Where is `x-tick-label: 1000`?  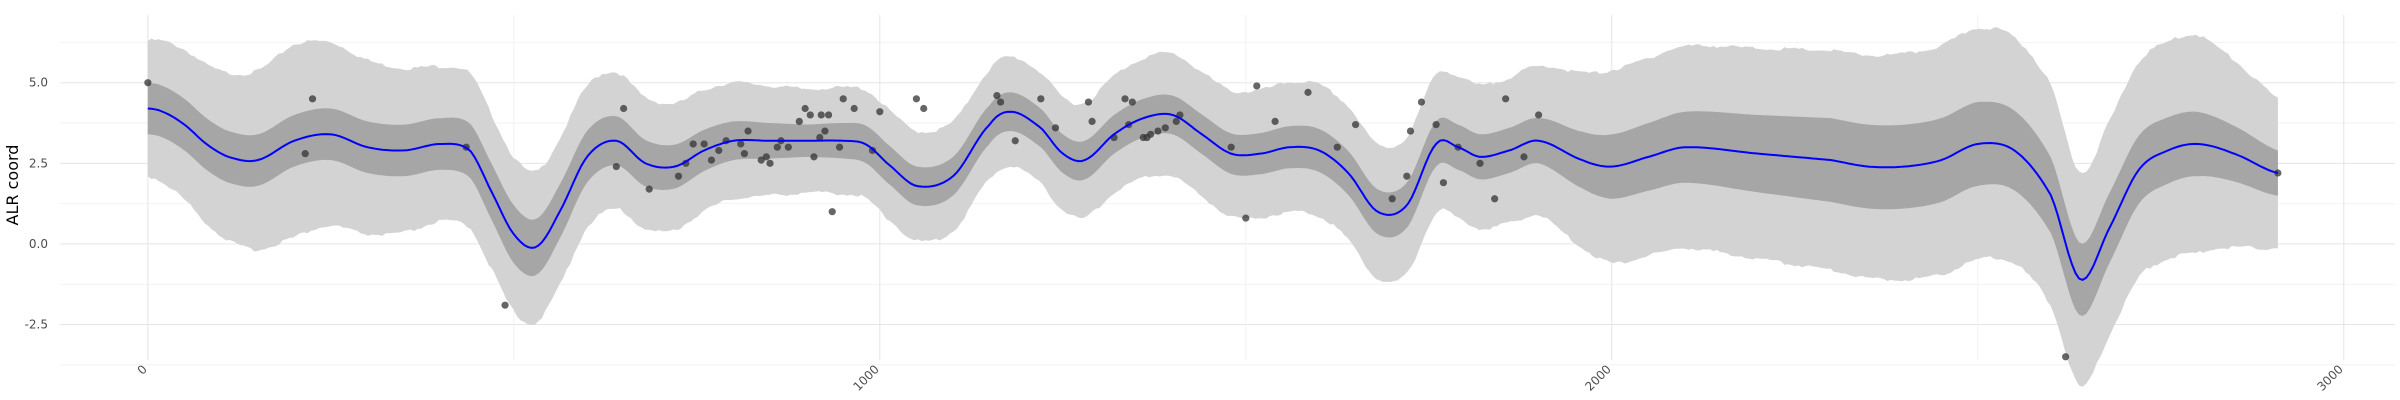
x-tick-label: 1000 is located at coordinates (865, 377).